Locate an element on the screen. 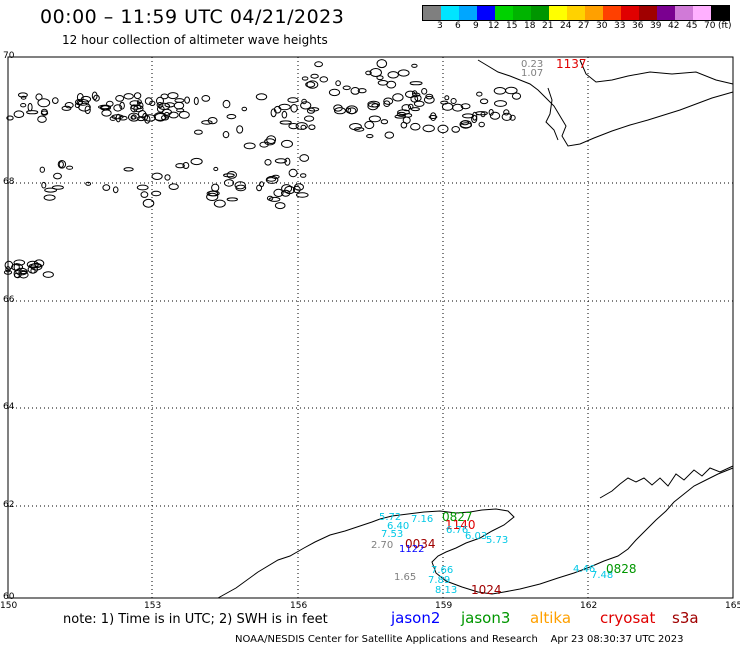  color-scale-label: 27 is located at coordinates (584, 26).